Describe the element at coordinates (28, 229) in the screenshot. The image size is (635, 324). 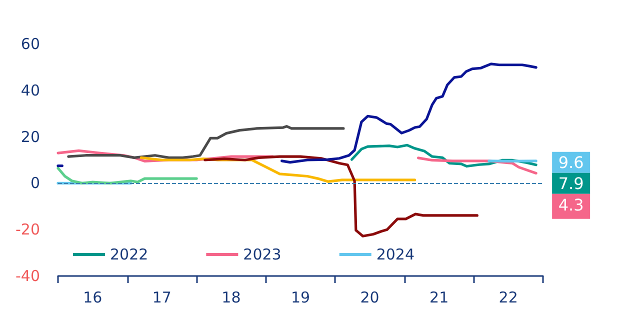
I see `y-tick-label: -20` at that location.